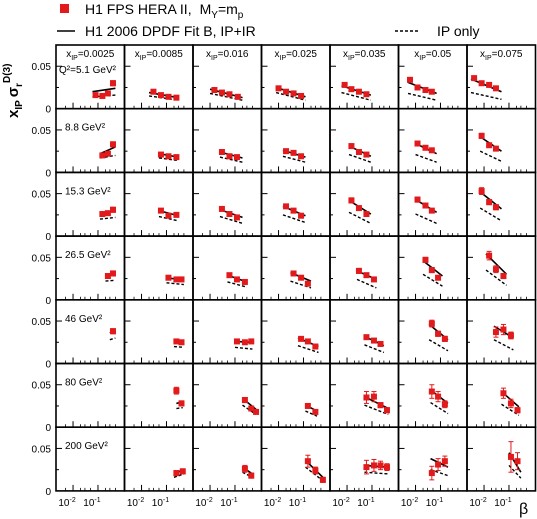  What do you see at coordinates (84, 319) in the screenshot?
I see `q2-label: 46 GeV²` at bounding box center [84, 319].